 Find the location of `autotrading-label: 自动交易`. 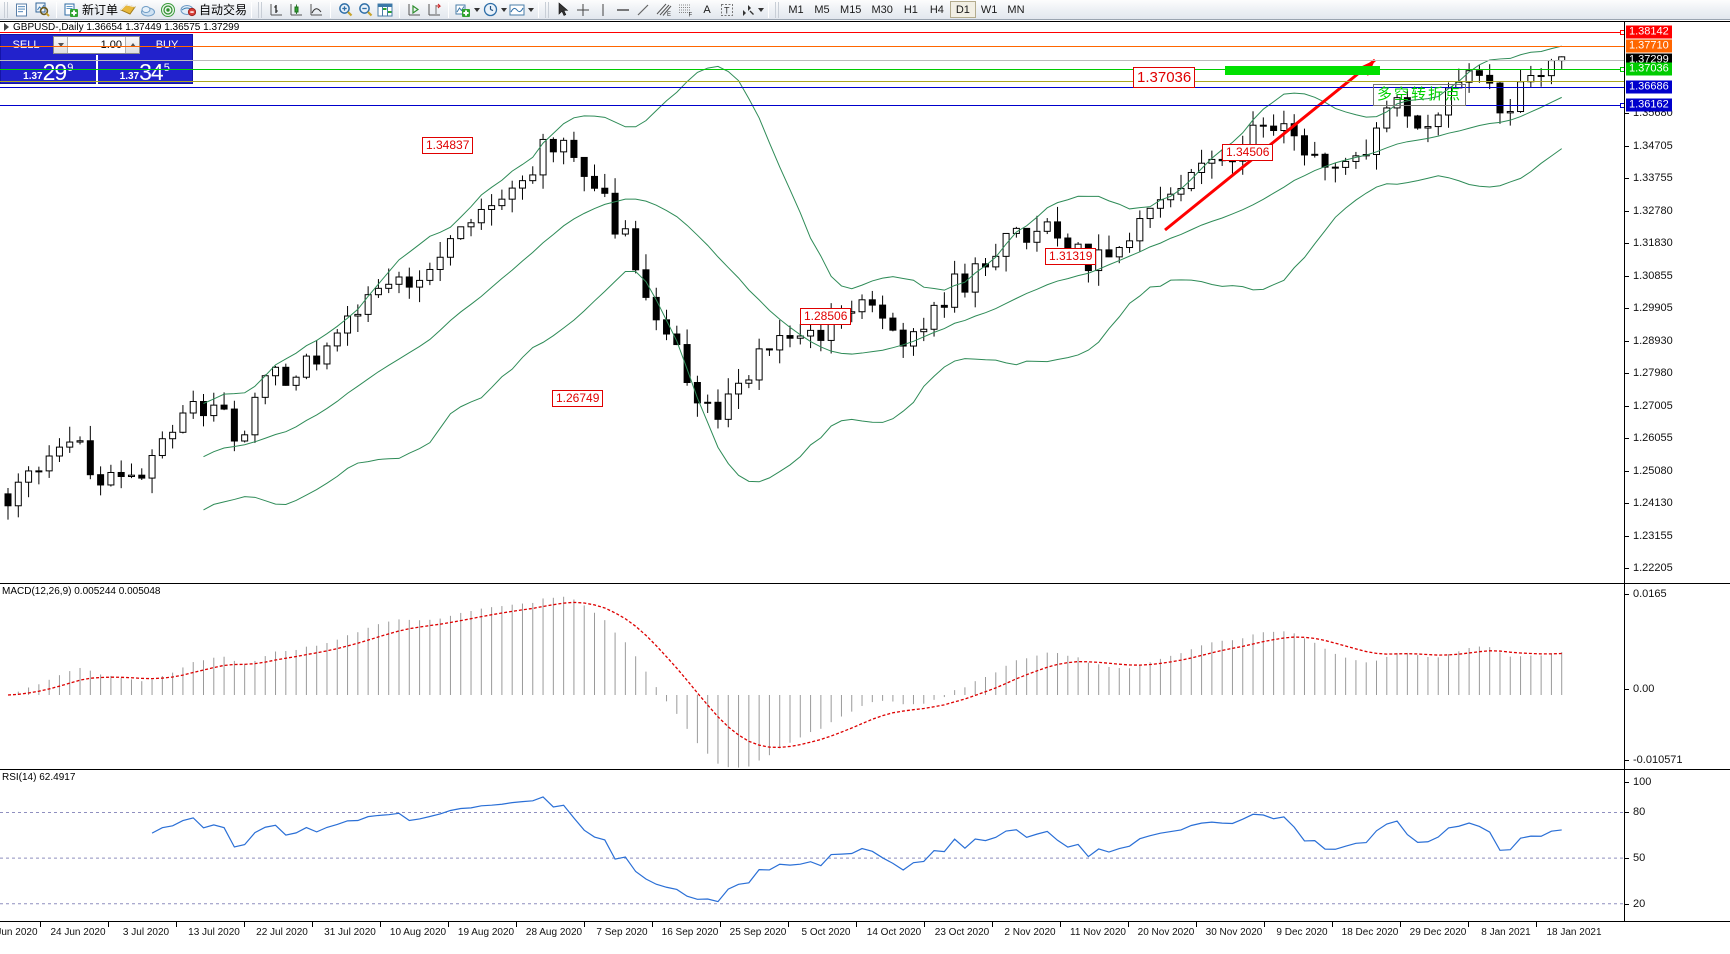

autotrading-label: 自动交易 is located at coordinates (223, 10).